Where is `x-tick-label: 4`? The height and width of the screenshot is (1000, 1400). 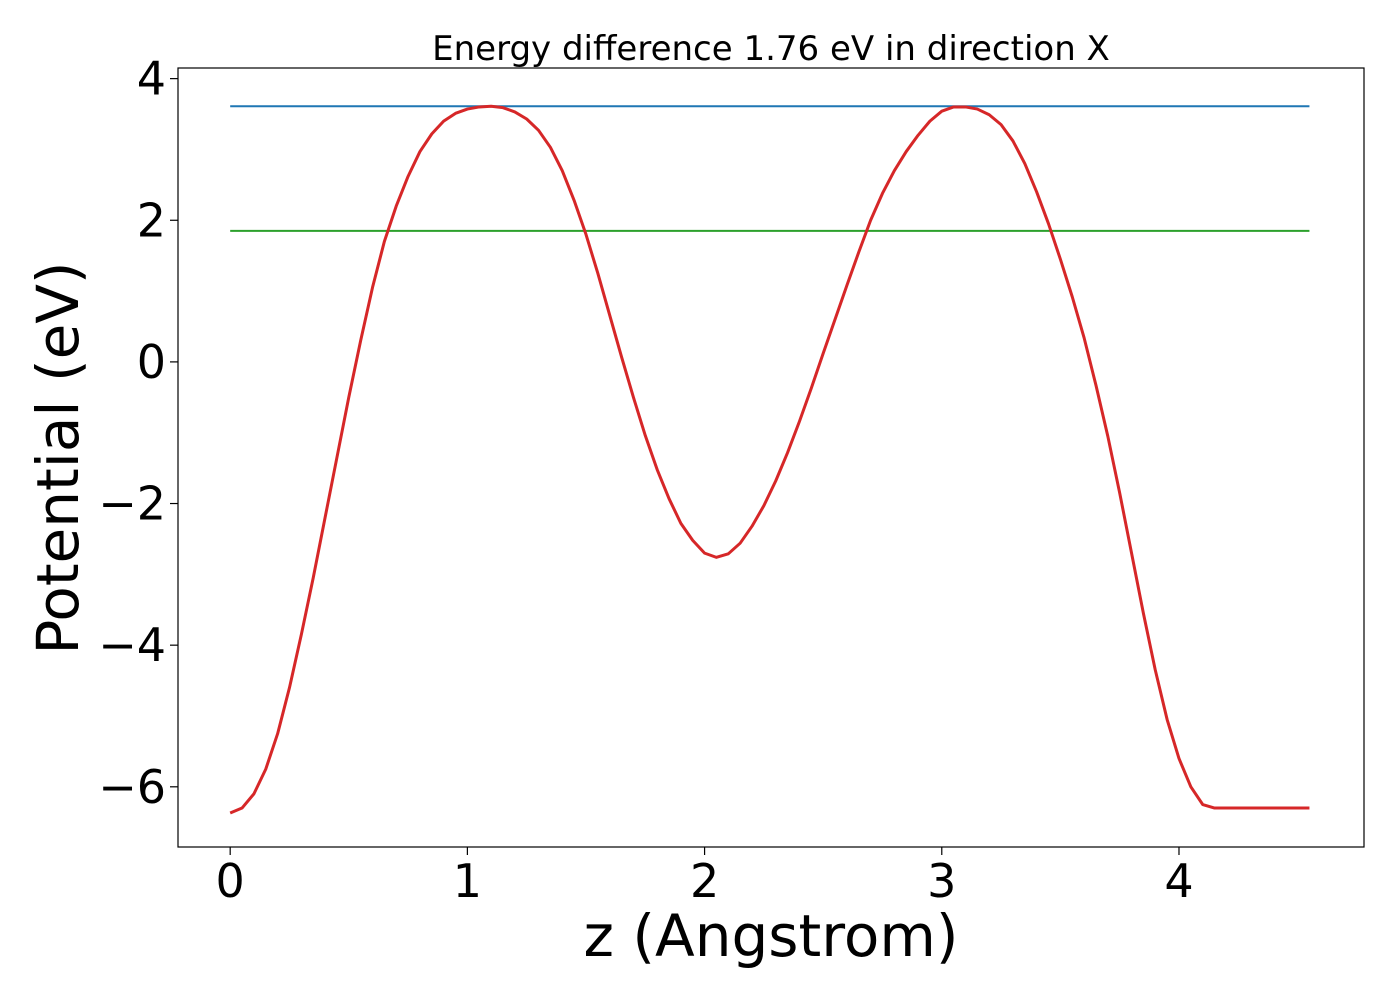
x-tick-label: 4 is located at coordinates (1178, 881).